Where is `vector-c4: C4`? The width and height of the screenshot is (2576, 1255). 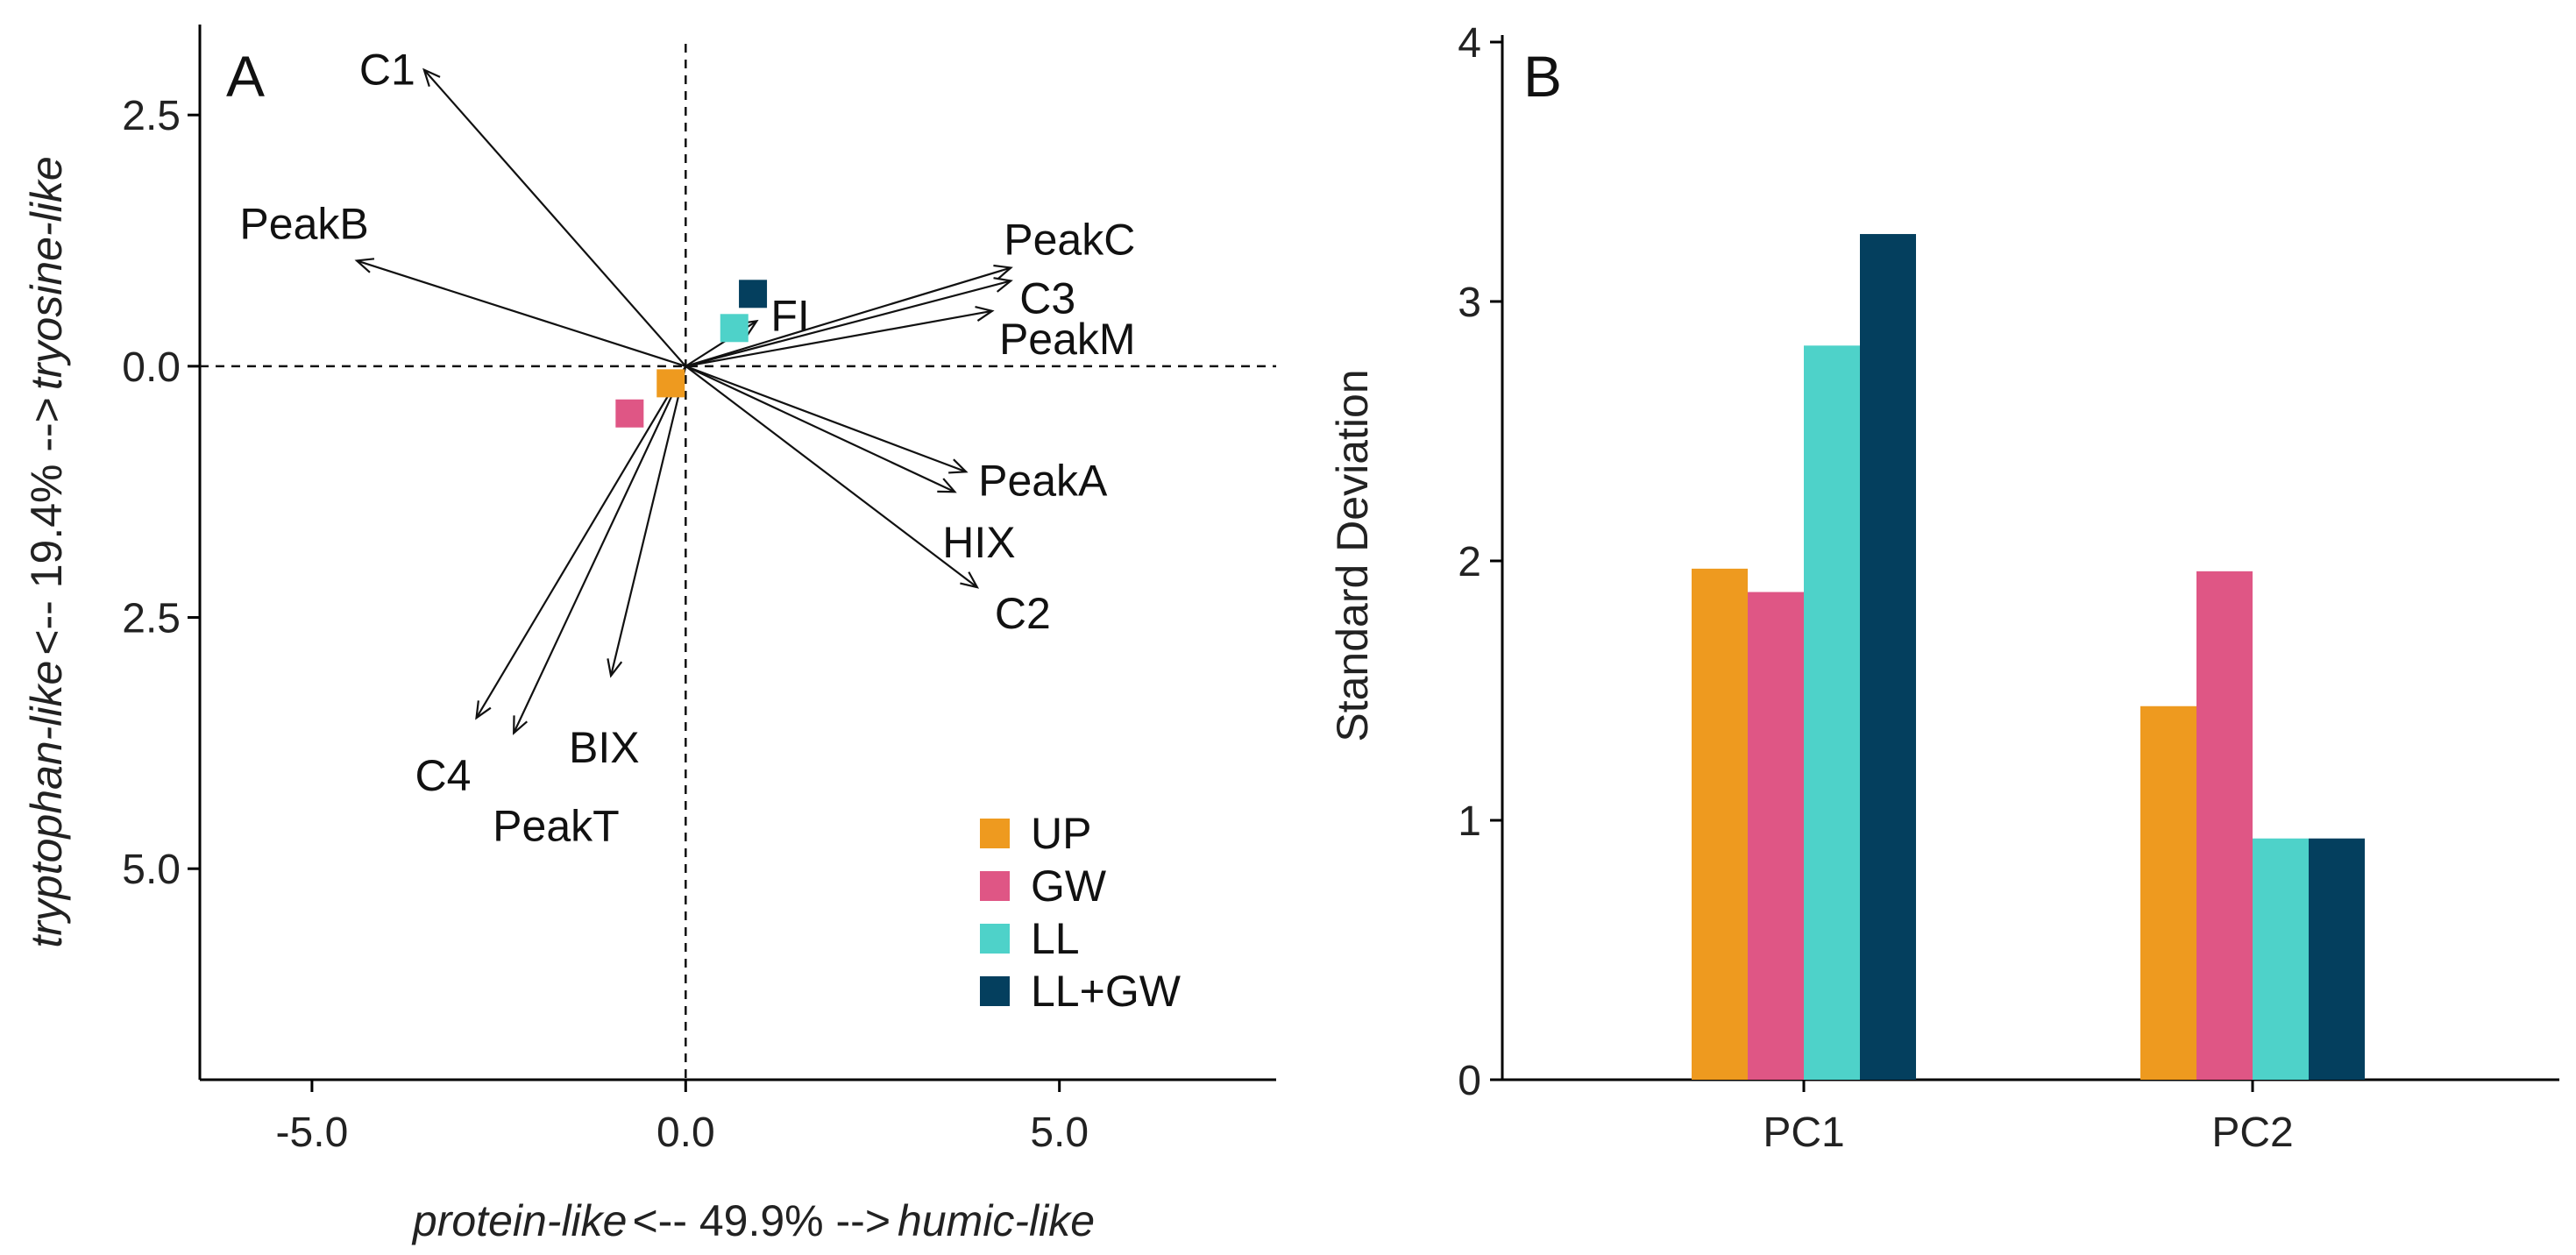
vector-c4: C4 is located at coordinates (551, 582).